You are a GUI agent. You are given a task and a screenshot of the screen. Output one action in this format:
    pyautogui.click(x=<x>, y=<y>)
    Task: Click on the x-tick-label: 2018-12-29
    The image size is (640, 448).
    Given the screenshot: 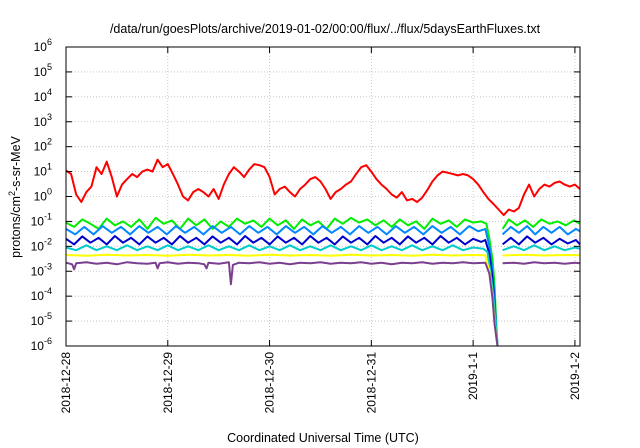 What is the action you would take?
    pyautogui.click(x=168, y=383)
    